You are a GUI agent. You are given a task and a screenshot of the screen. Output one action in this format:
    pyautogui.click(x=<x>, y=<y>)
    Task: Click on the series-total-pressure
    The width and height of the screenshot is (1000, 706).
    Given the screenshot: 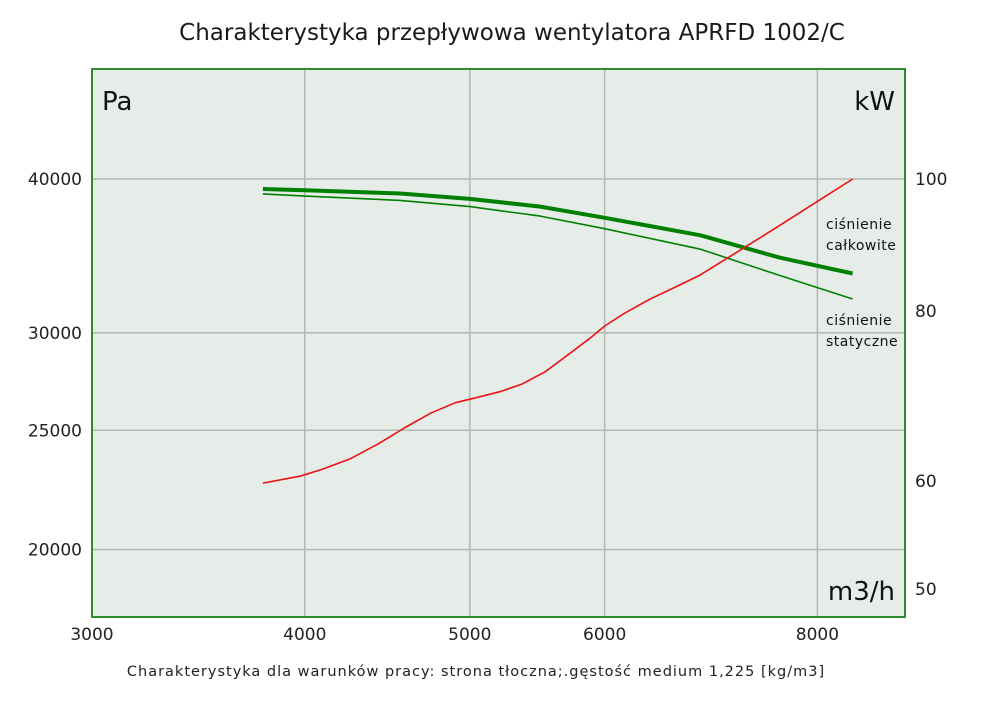 What is the action you would take?
    pyautogui.click(x=558, y=231)
    